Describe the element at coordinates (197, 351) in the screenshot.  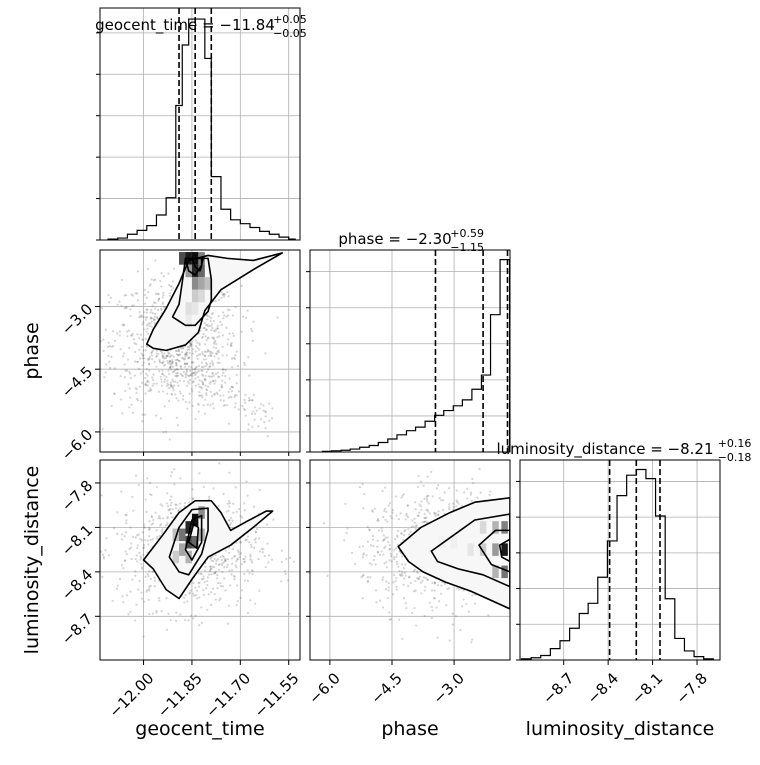
I see `panel-geocent_time-phase` at that location.